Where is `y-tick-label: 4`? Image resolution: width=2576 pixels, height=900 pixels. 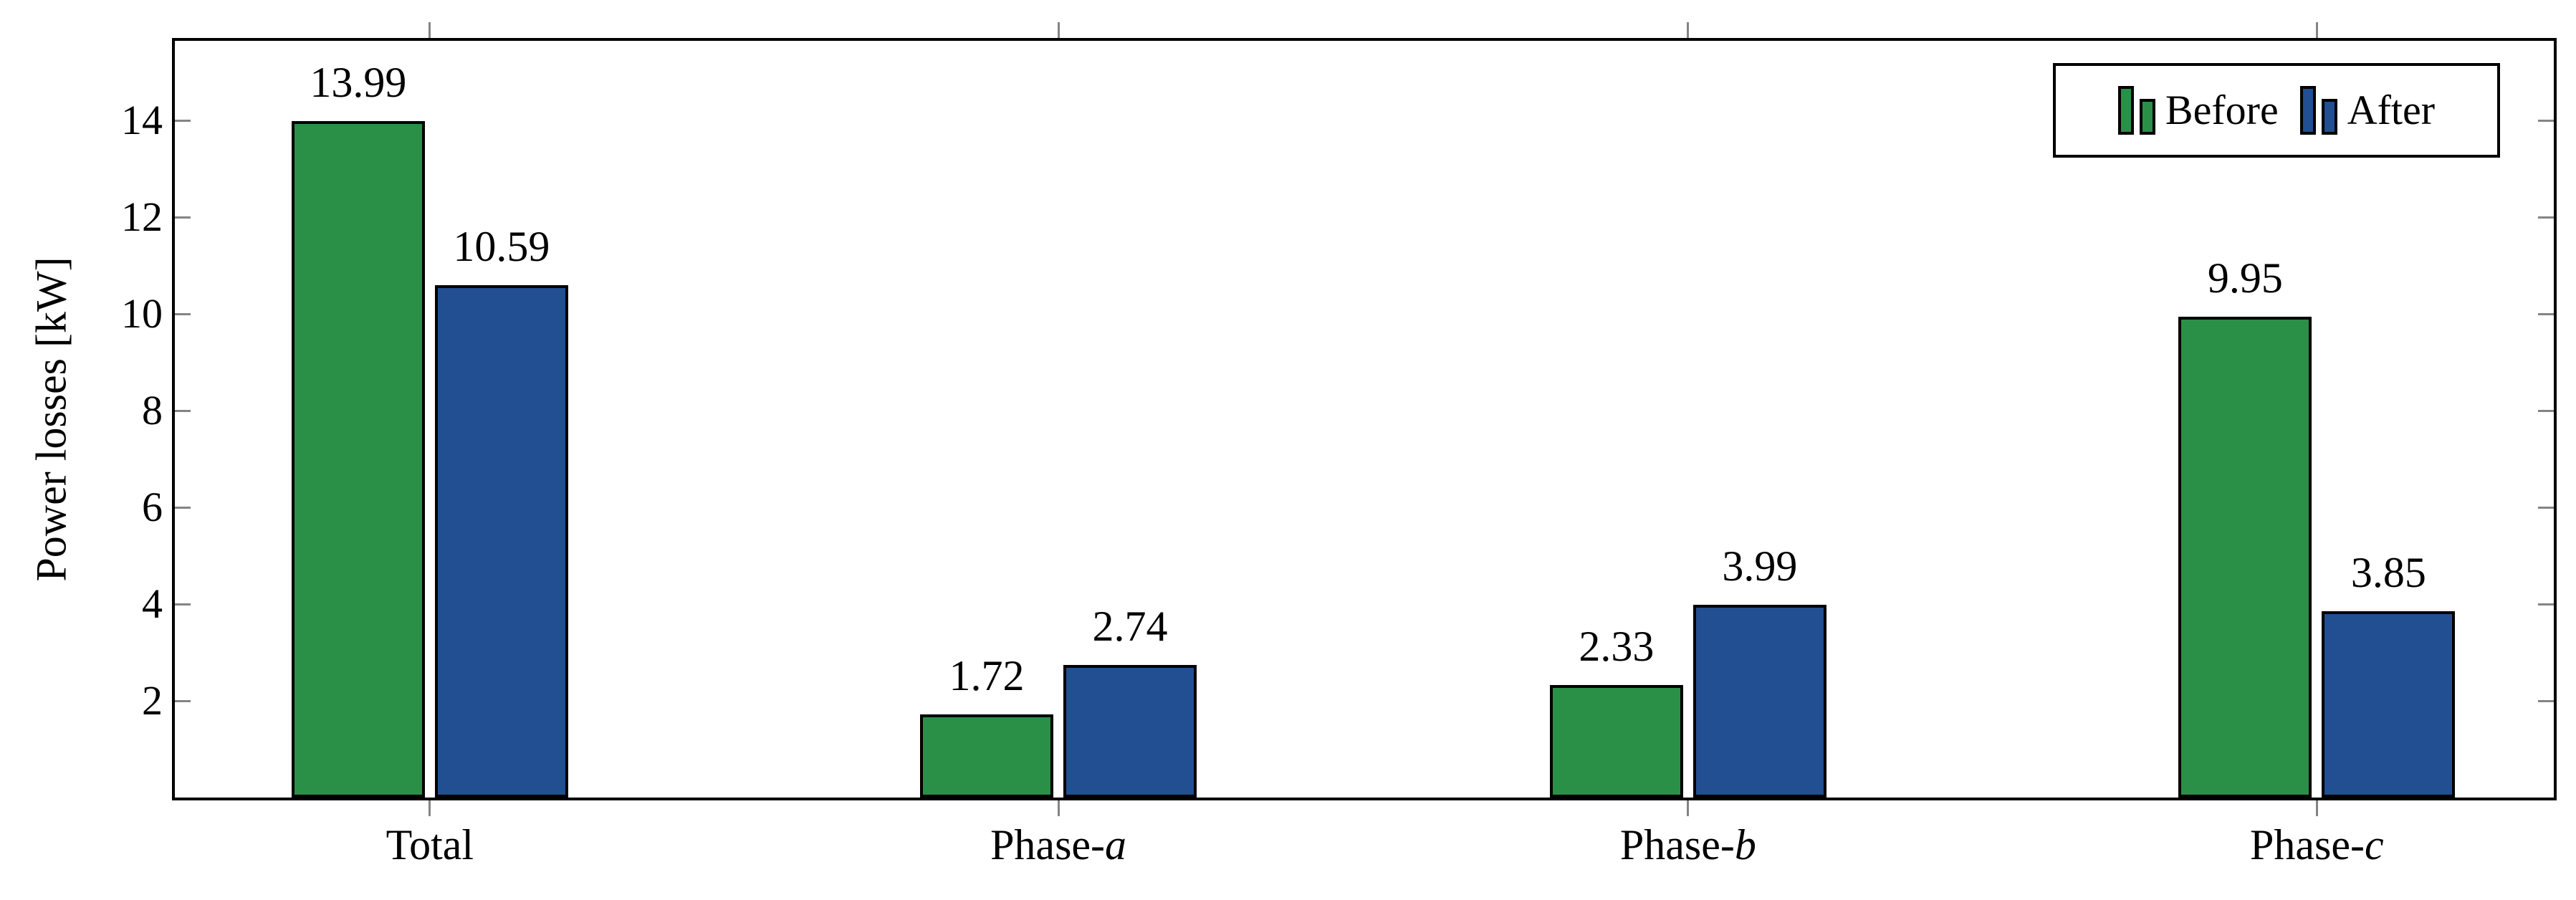 y-tick-label: 4 is located at coordinates (152, 604).